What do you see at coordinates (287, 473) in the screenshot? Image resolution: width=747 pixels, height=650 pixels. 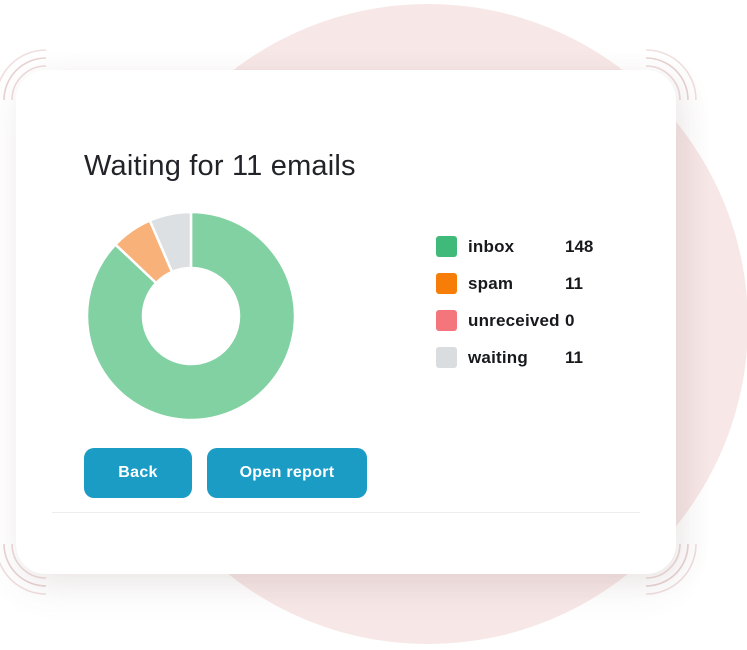 I see `open-report-button: Open report` at bounding box center [287, 473].